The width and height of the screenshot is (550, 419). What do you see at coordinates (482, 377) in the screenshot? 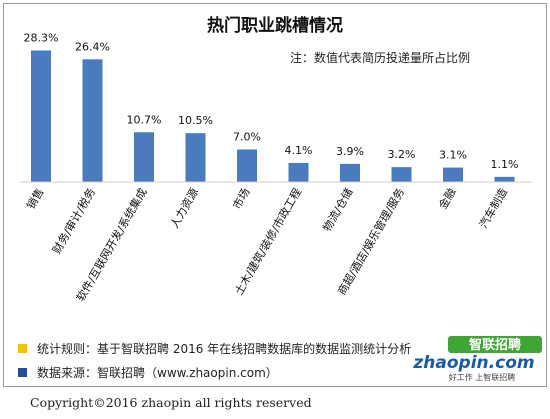
I see `logo-slogan: 好工作 上智联招聘` at bounding box center [482, 377].